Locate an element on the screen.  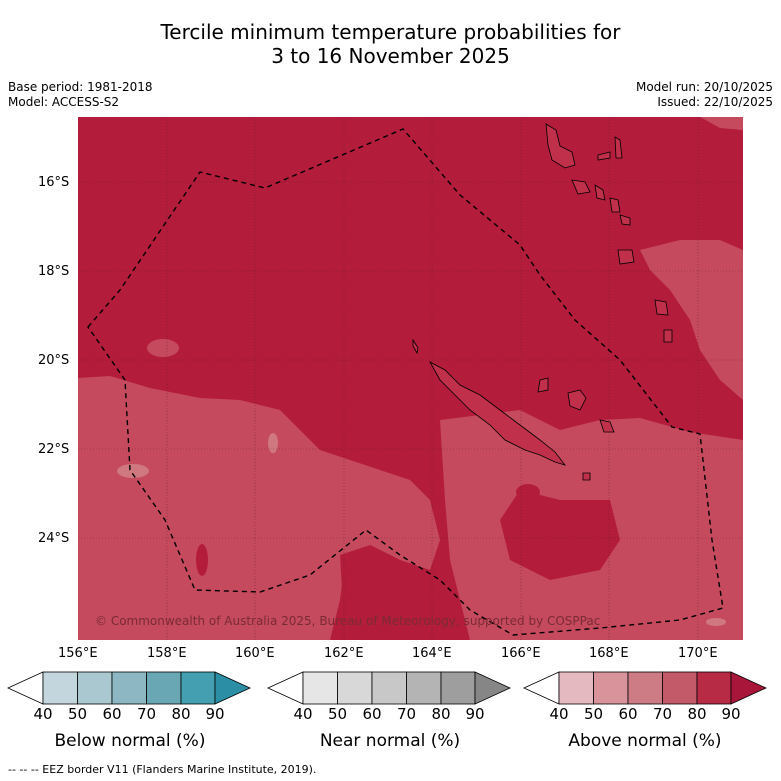
cbar-below-s3 is located at coordinates (129, 688).